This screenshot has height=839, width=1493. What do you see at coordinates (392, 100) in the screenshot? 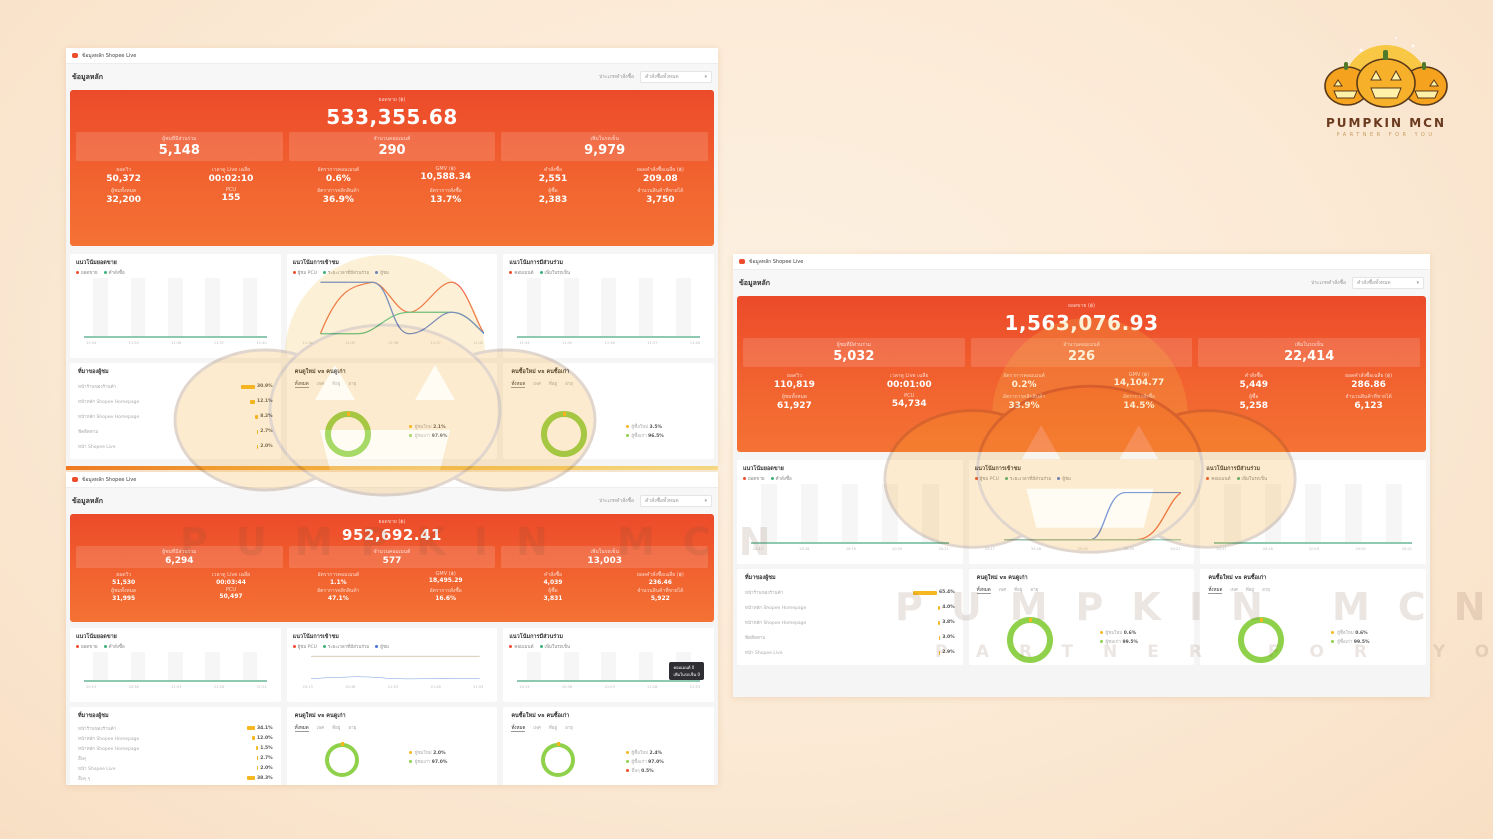
I see `sales-label: ยอดขาย (฿)` at bounding box center [392, 100].